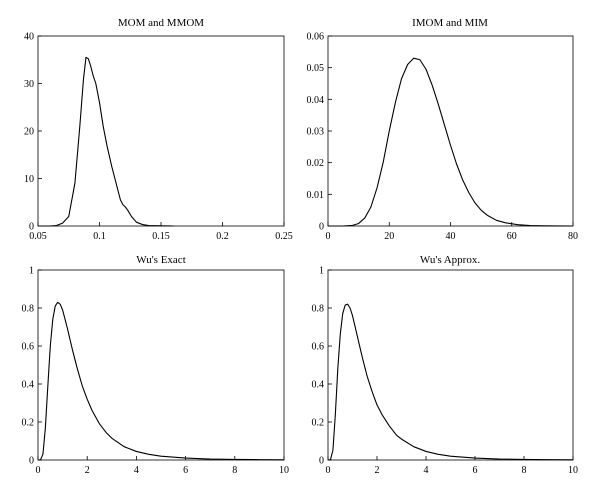 The image size is (600, 495). What do you see at coordinates (512, 236) in the screenshot?
I see `x-tick-label: 60` at bounding box center [512, 236].